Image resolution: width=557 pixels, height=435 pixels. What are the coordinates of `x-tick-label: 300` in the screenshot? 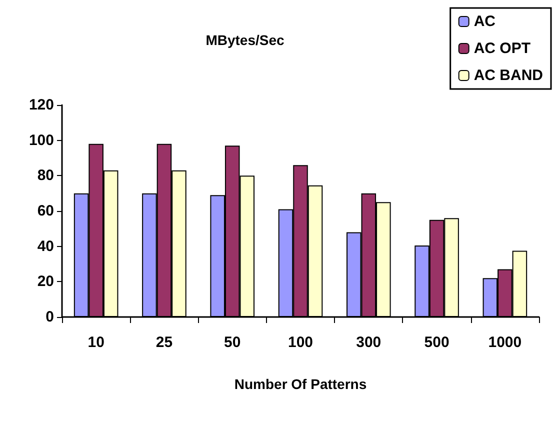 It's located at (369, 342).